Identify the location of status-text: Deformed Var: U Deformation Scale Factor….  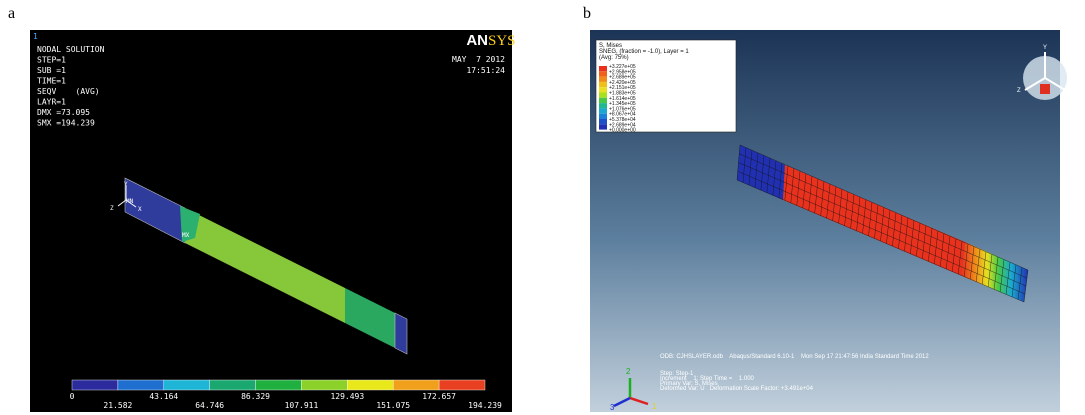
(737, 389).